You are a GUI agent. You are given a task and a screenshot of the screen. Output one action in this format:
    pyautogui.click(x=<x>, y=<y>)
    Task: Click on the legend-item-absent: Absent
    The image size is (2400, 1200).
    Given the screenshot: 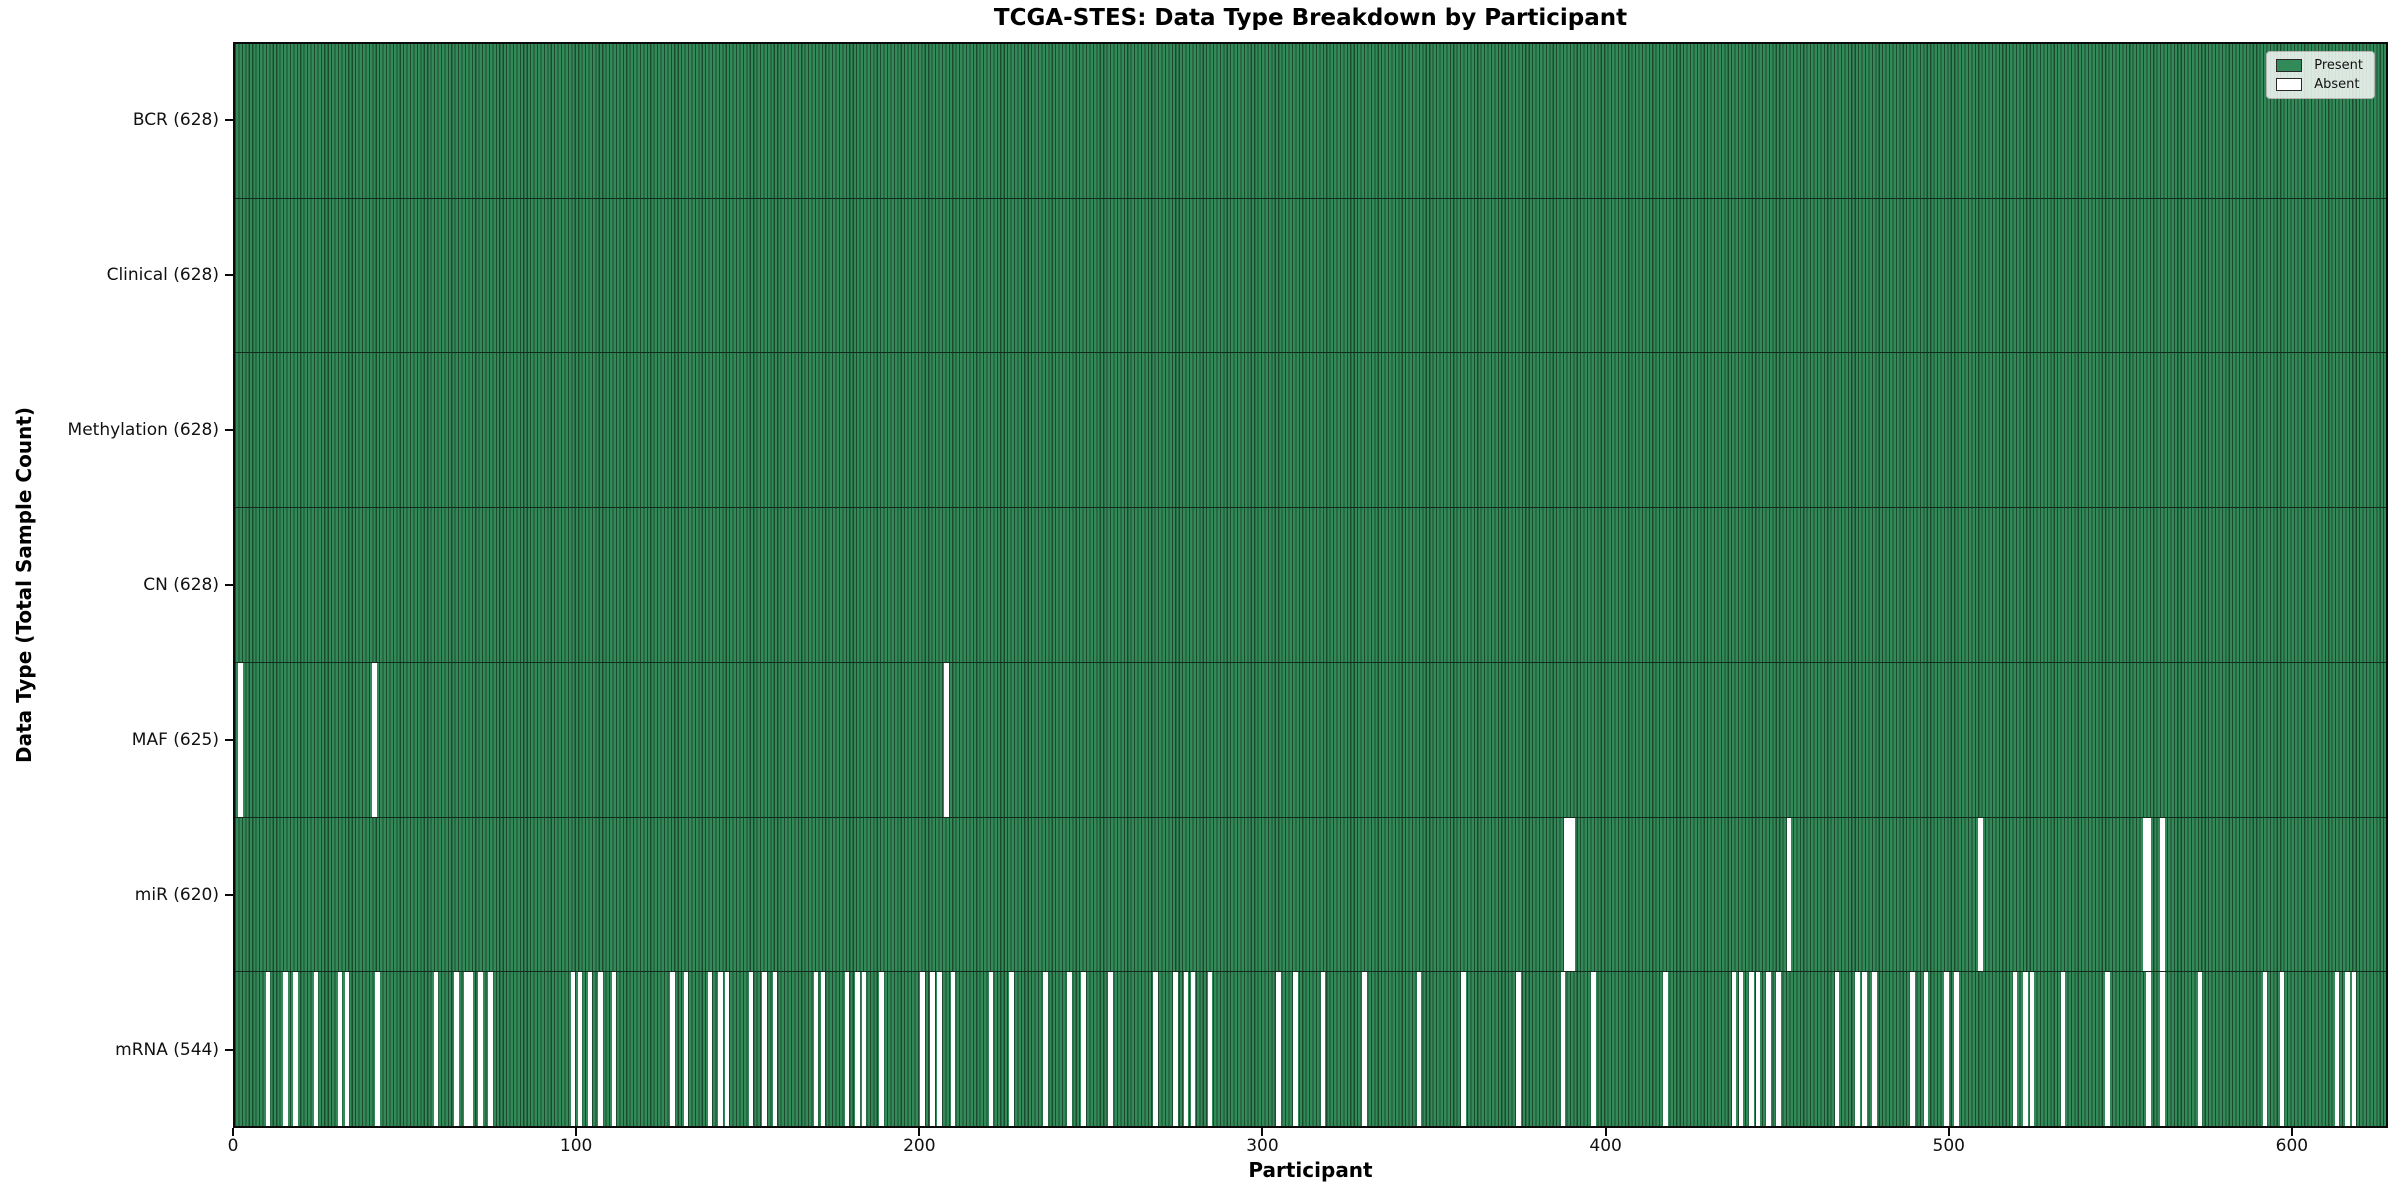 What is the action you would take?
    pyautogui.click(x=2319, y=84)
    